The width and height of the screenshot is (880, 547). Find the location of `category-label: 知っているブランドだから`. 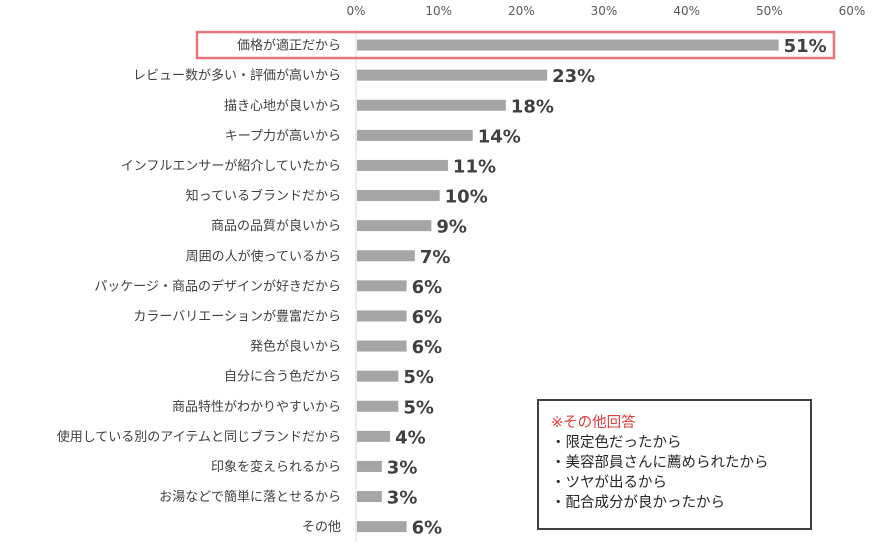

category-label: 知っているブランドだから is located at coordinates (263, 196).